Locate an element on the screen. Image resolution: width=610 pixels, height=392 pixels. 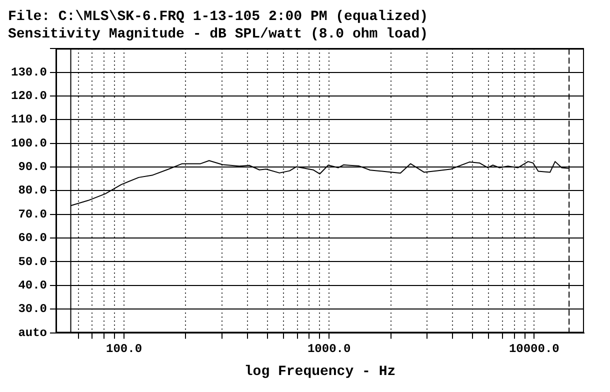
y-tick-label: 40.0 is located at coordinates (33, 285).